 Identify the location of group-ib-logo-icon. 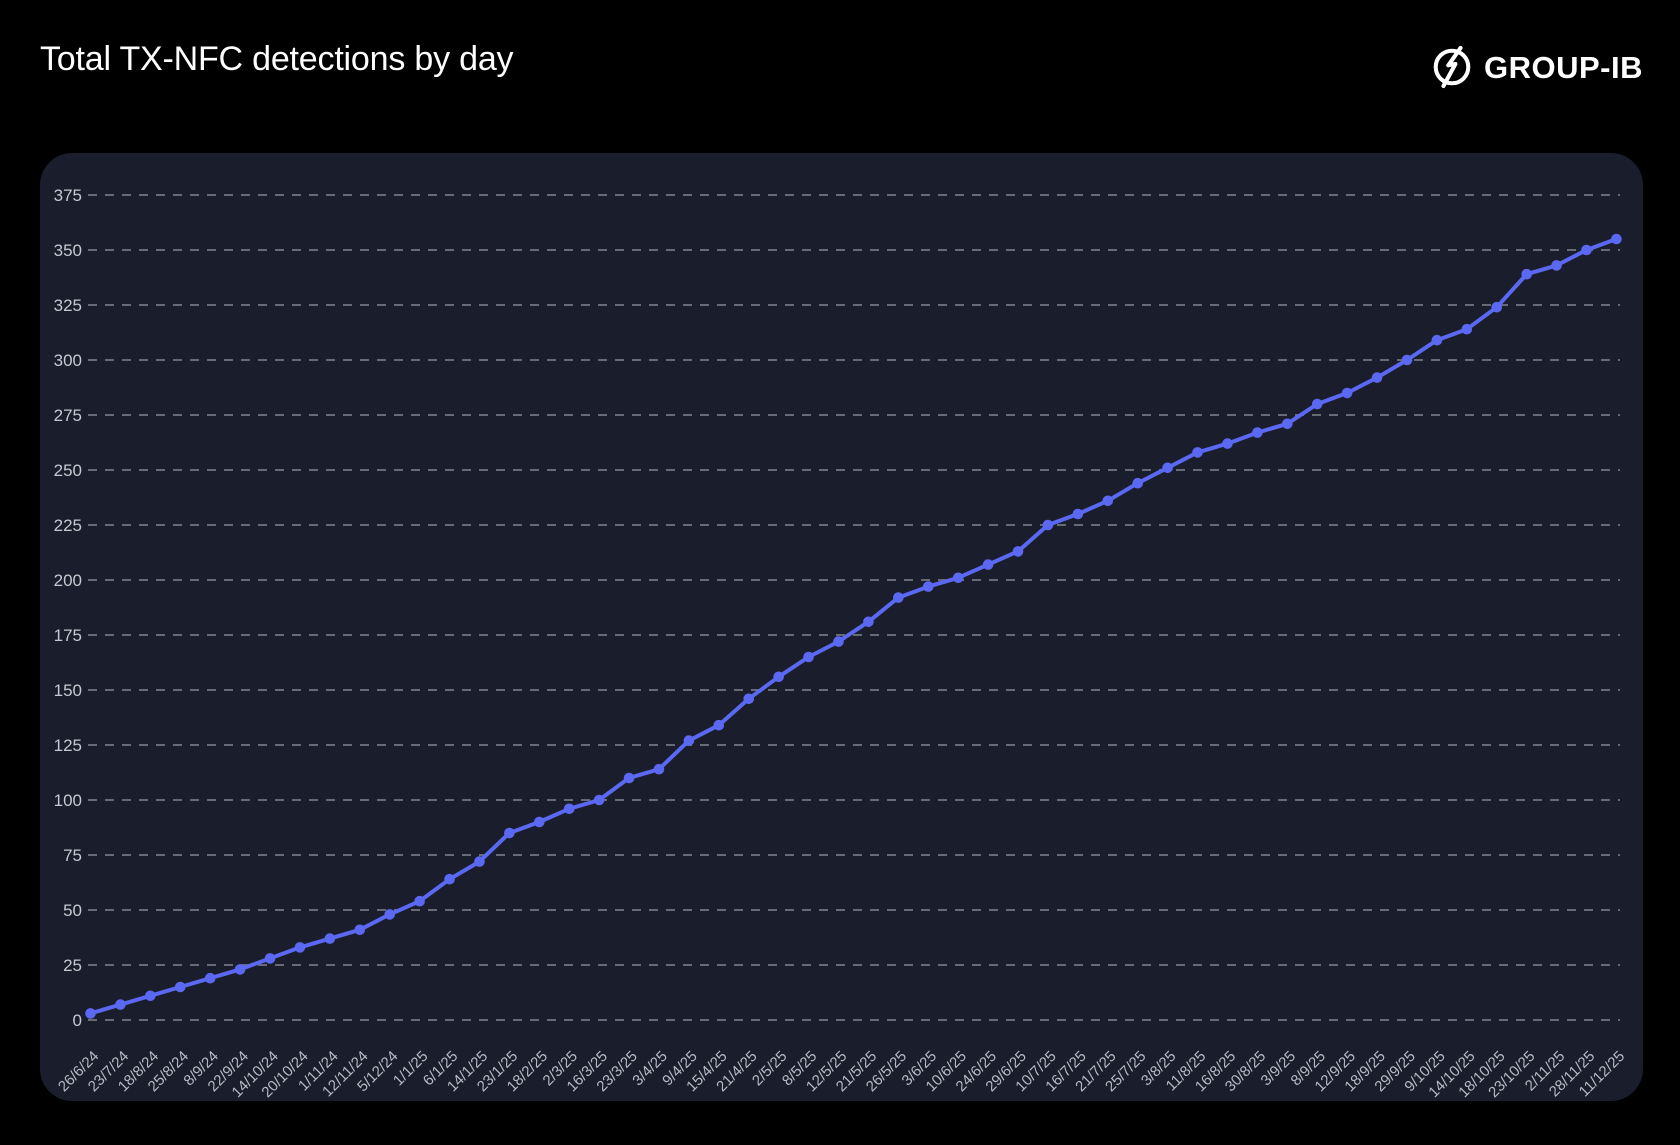
(1452, 67).